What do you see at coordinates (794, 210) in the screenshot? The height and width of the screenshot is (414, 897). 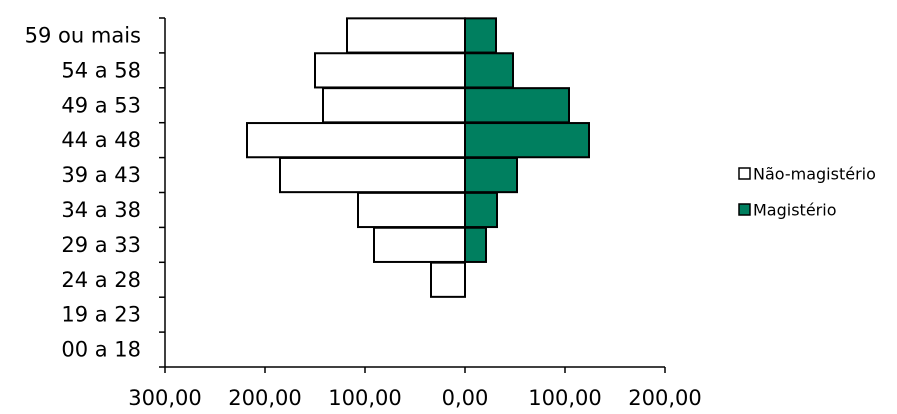 I see `legend-label: Magistério` at bounding box center [794, 210].